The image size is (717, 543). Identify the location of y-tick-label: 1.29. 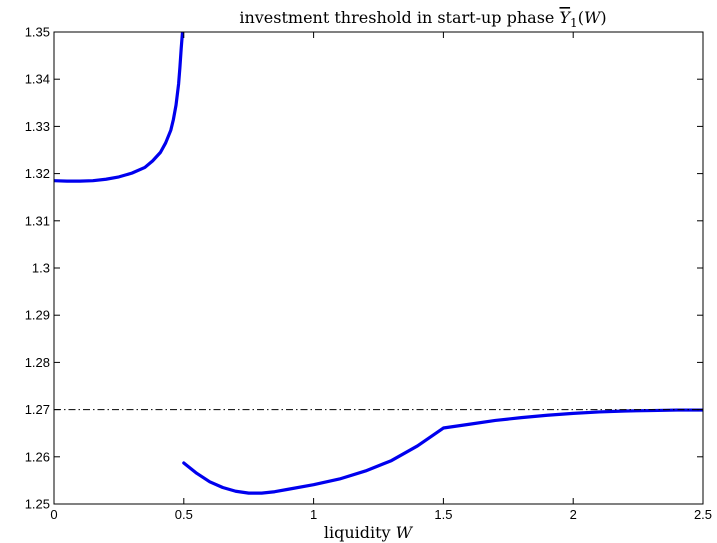
(37, 315).